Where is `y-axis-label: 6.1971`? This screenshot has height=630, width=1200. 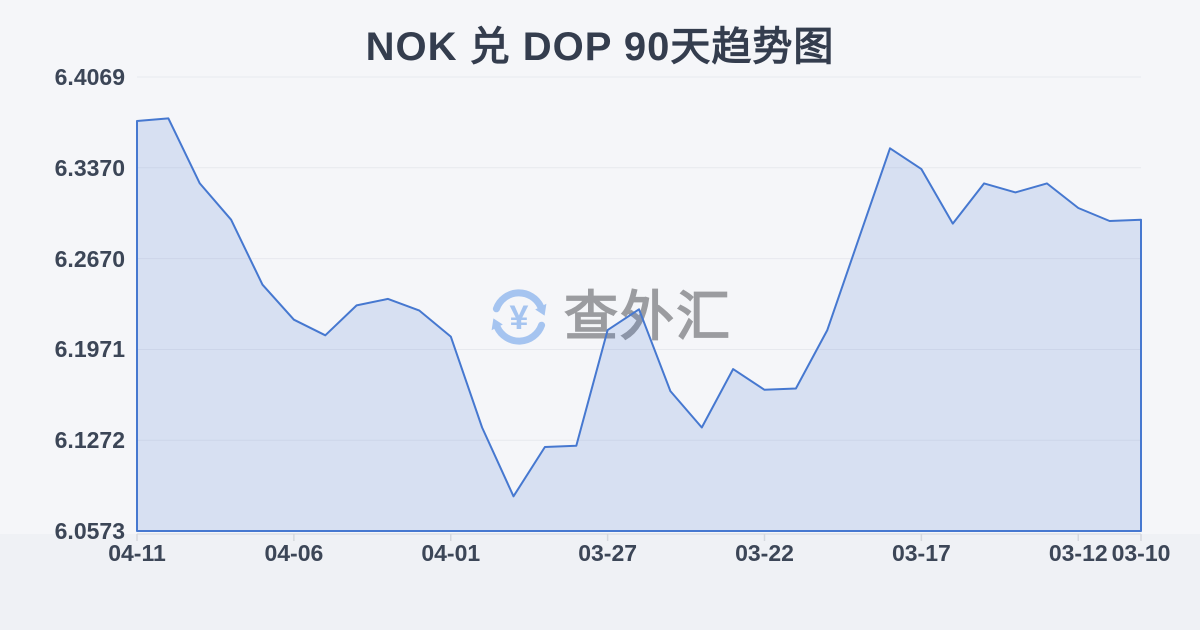 y-axis-label: 6.1971 is located at coordinates (89, 349).